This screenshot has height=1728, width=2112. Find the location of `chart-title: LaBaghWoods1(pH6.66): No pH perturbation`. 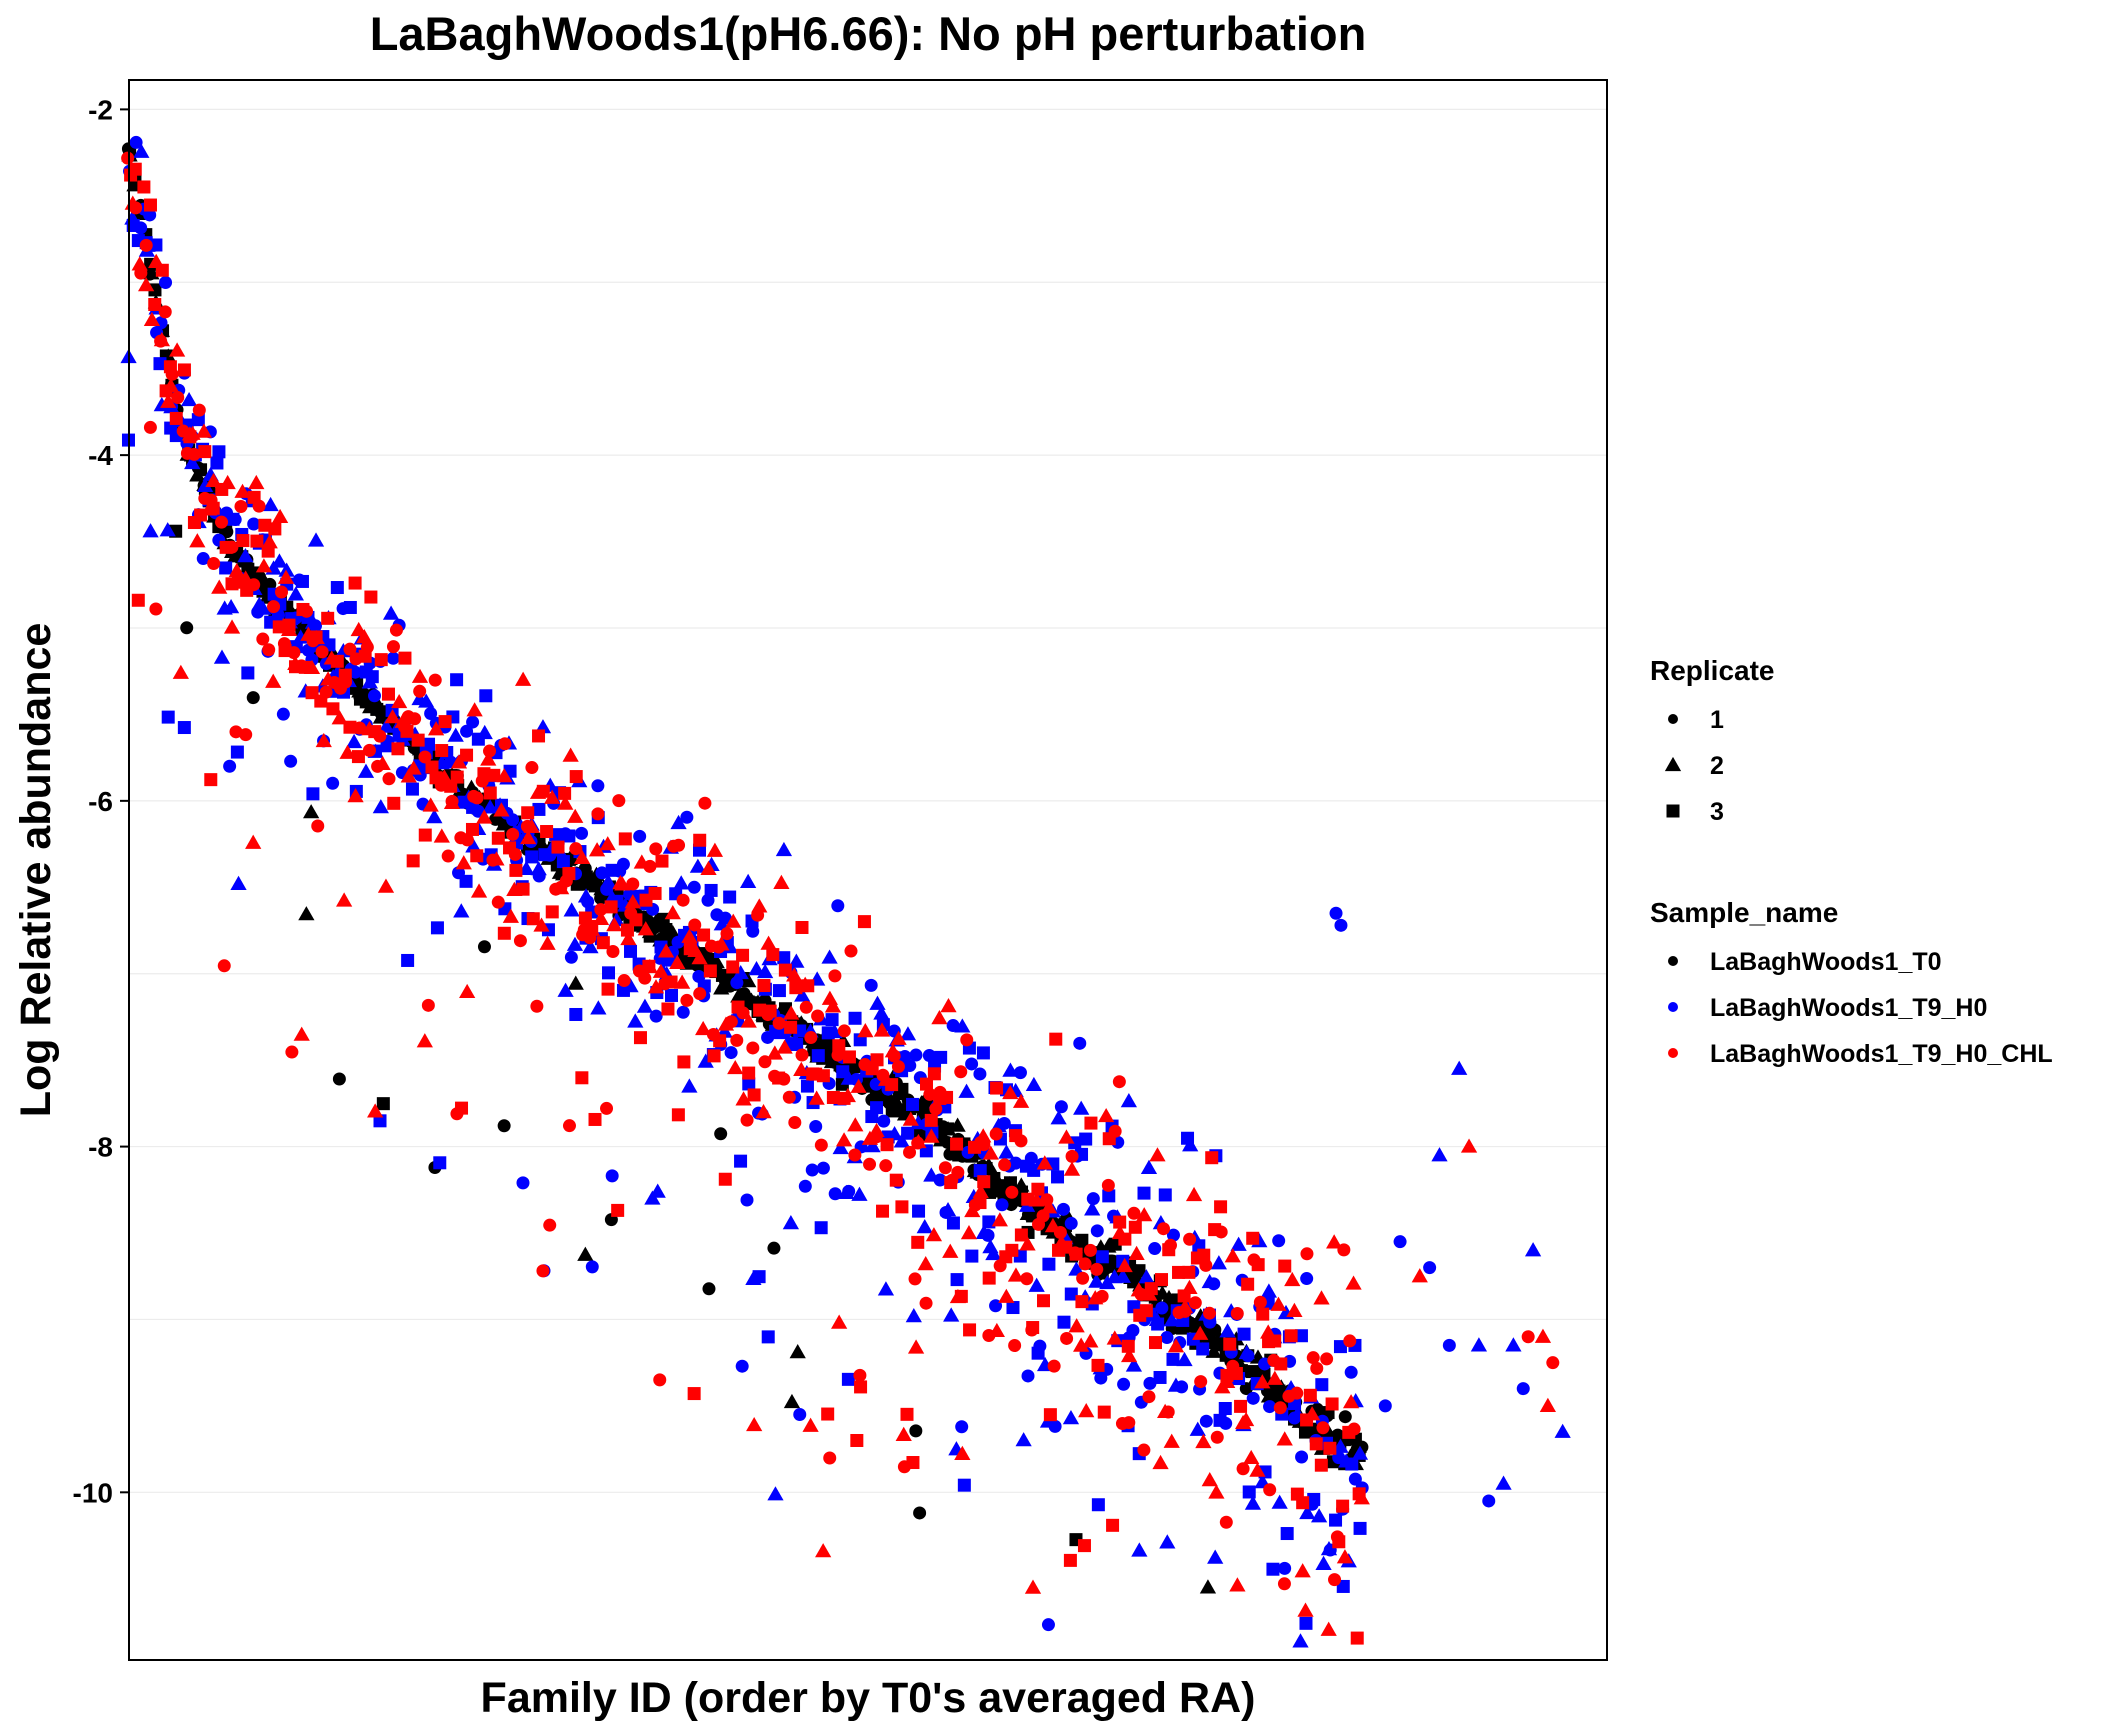

chart-title: LaBaghWoods1(pH6.66): No pH perturbation is located at coordinates (868, 33).